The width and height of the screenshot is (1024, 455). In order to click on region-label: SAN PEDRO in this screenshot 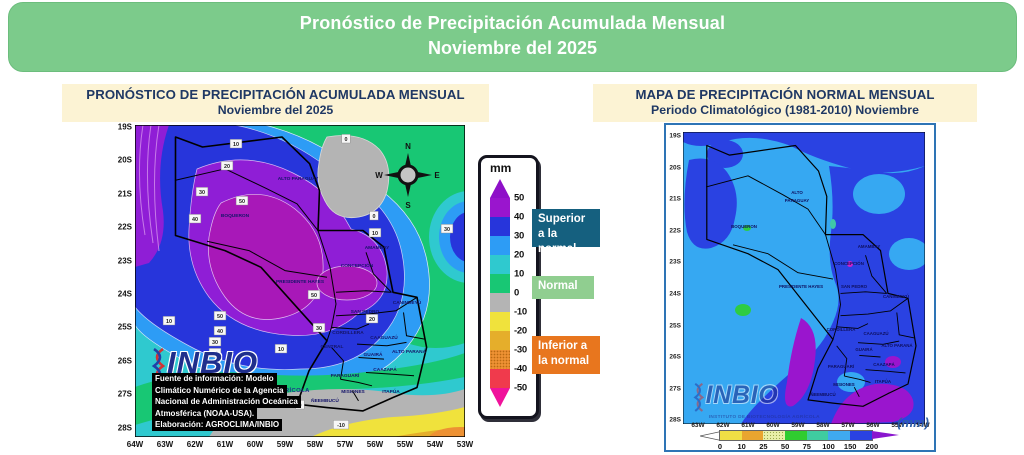, I will do `click(854, 286)`.